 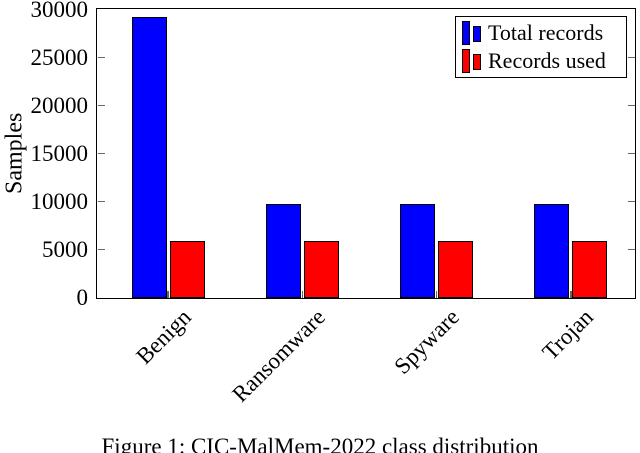 I want to click on y-tick-label: 10000, so click(x=59, y=201).